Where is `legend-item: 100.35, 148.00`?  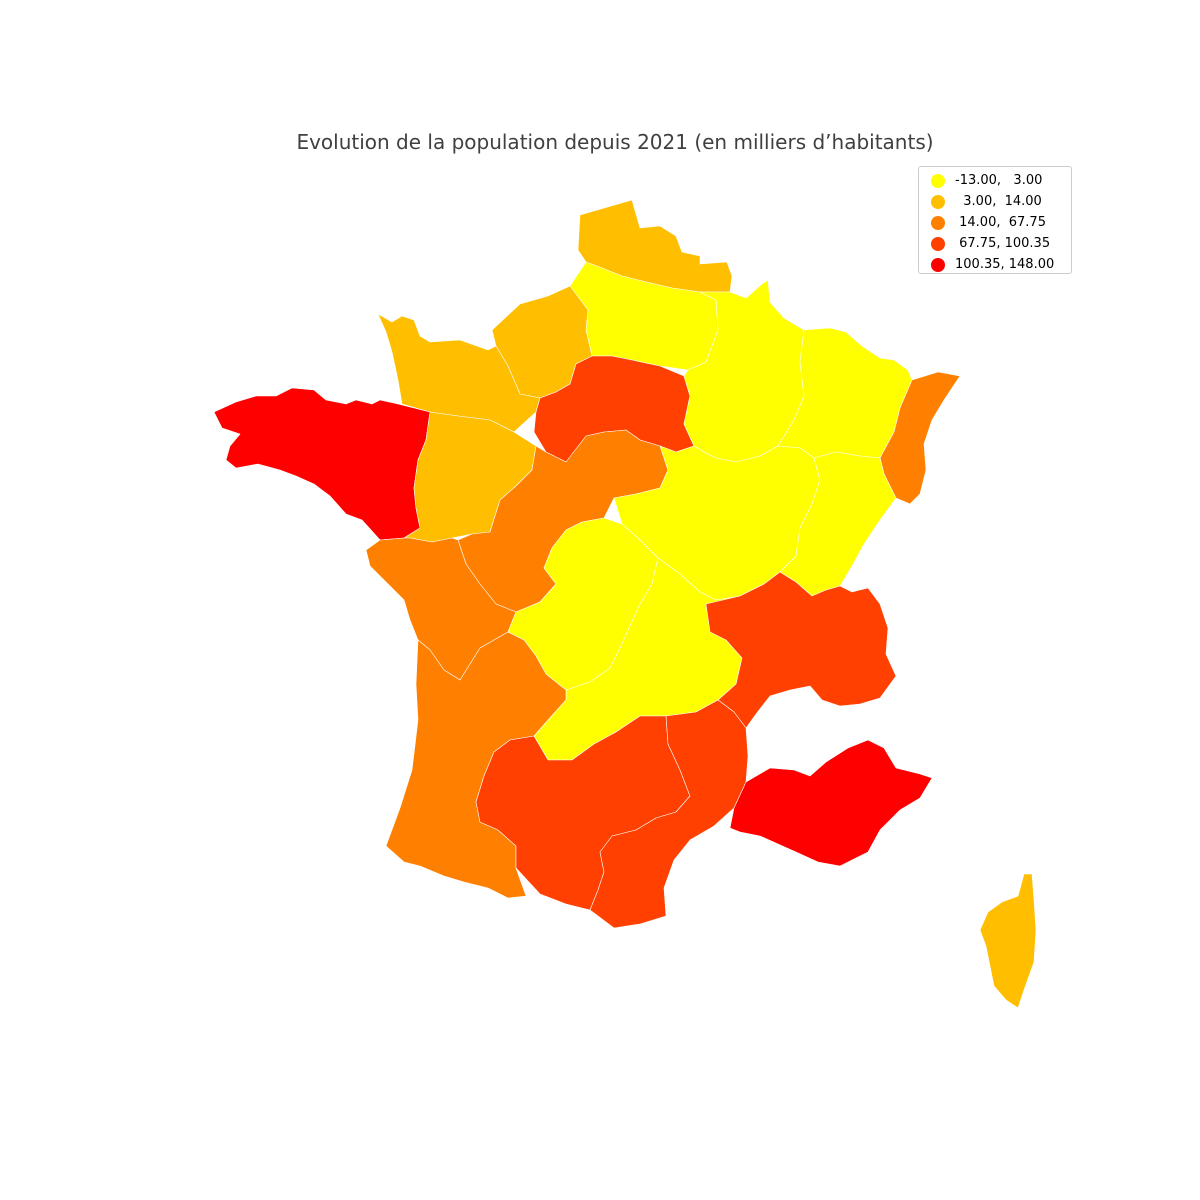
legend-item: 100.35, 148.00 is located at coordinates (995, 264).